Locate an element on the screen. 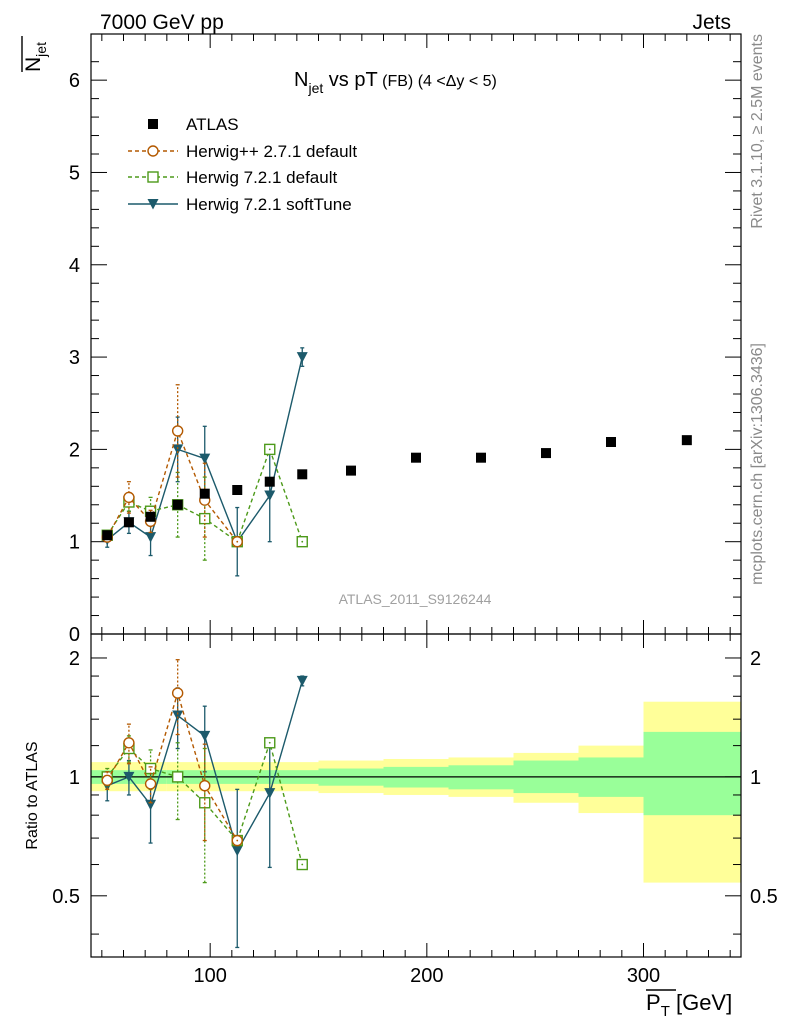 The height and width of the screenshot is (1024, 786). ratio-y-tick-label-left: 0.5 is located at coordinates (66, 897).